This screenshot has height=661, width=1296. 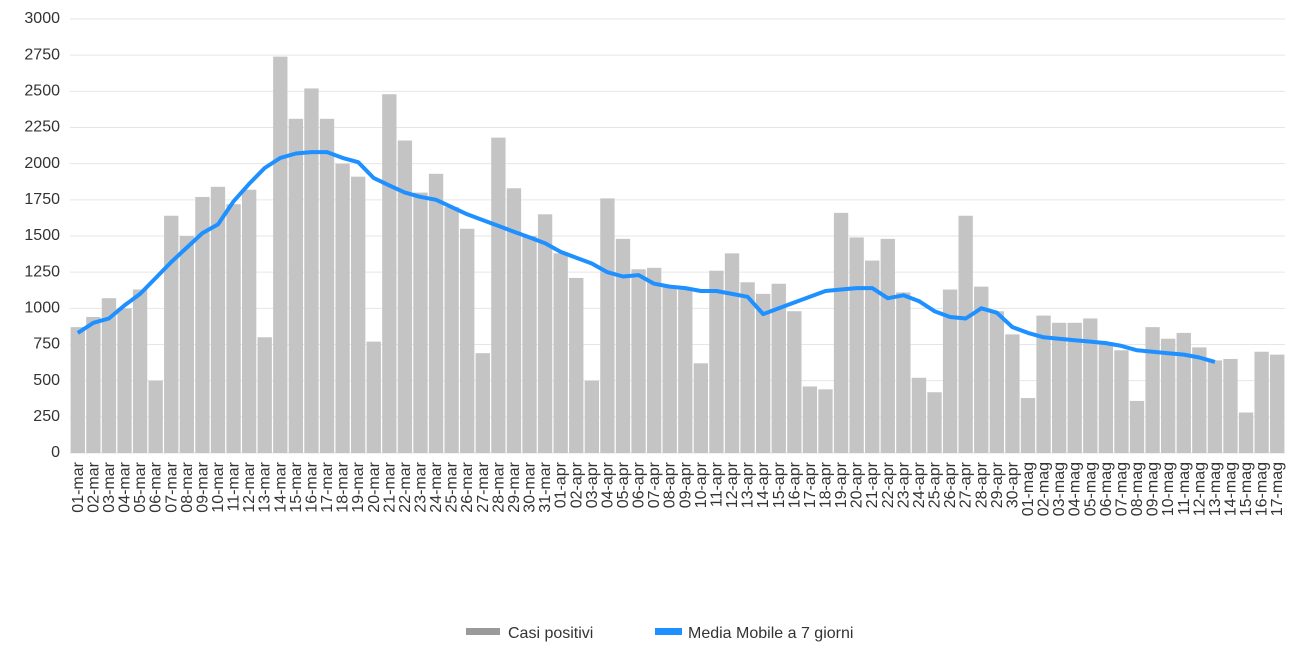 What do you see at coordinates (919, 484) in the screenshot?
I see `x-tick-label: 24-apr` at bounding box center [919, 484].